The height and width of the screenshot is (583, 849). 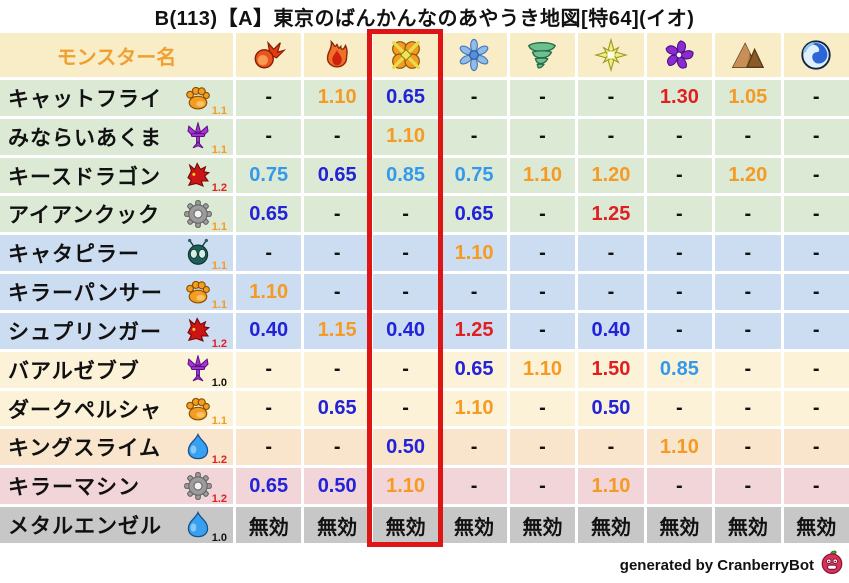 I want to click on earth-icon, so click(x=748, y=55).